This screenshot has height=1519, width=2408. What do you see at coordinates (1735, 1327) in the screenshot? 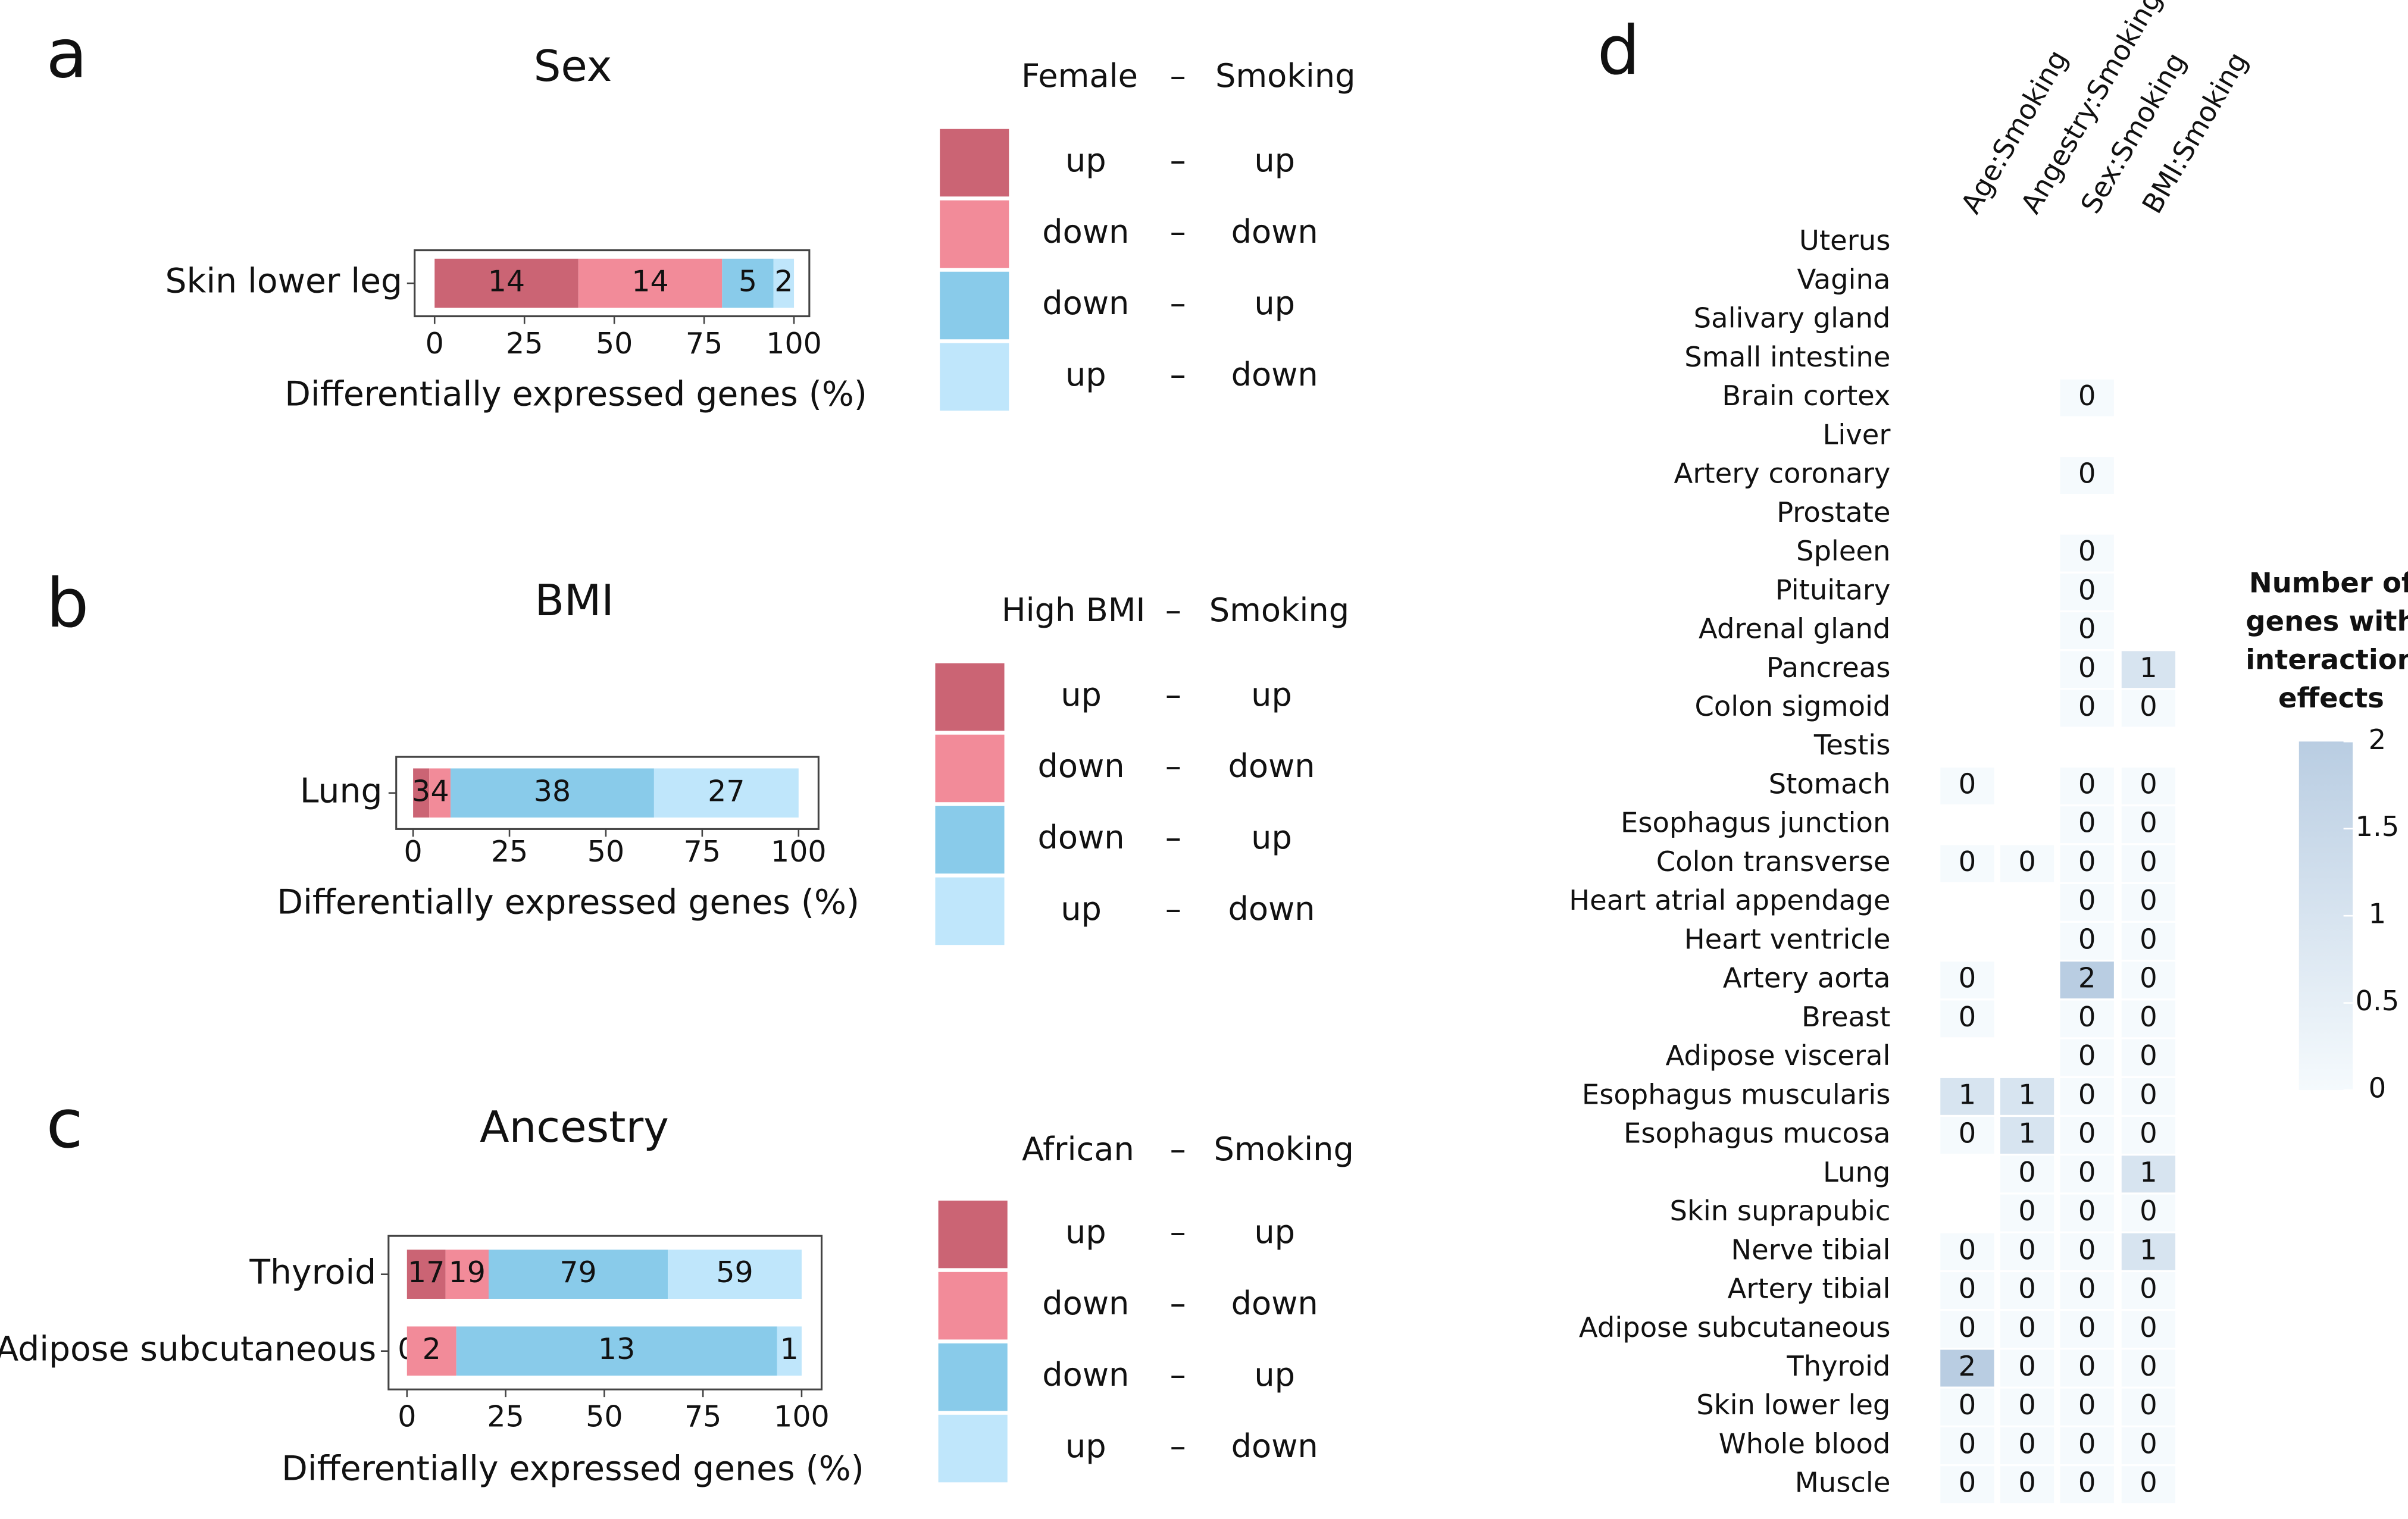
I see `row-label: Adipose subcutaneous` at bounding box center [1735, 1327].